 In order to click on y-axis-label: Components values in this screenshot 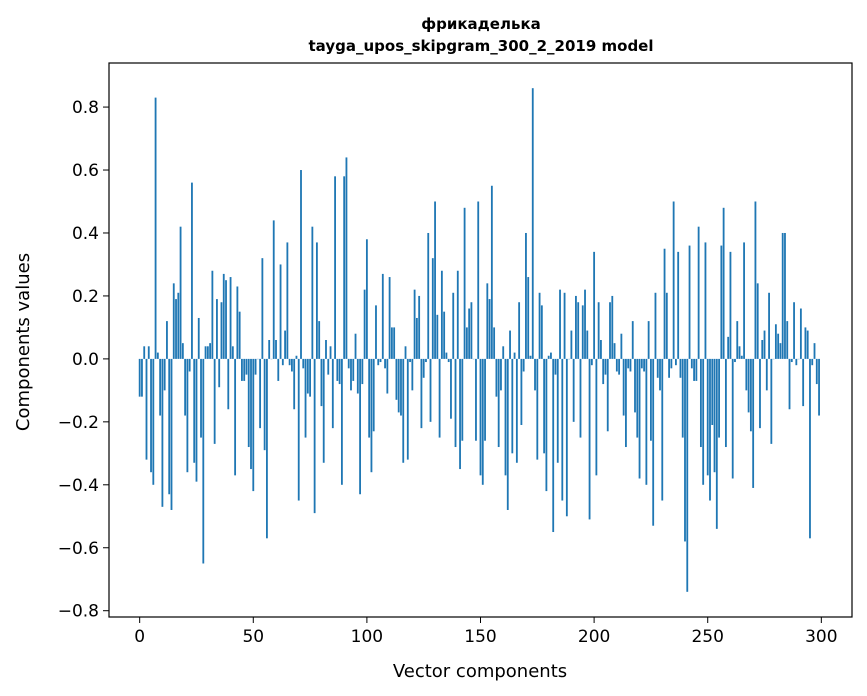, I will do `click(23, 342)`.